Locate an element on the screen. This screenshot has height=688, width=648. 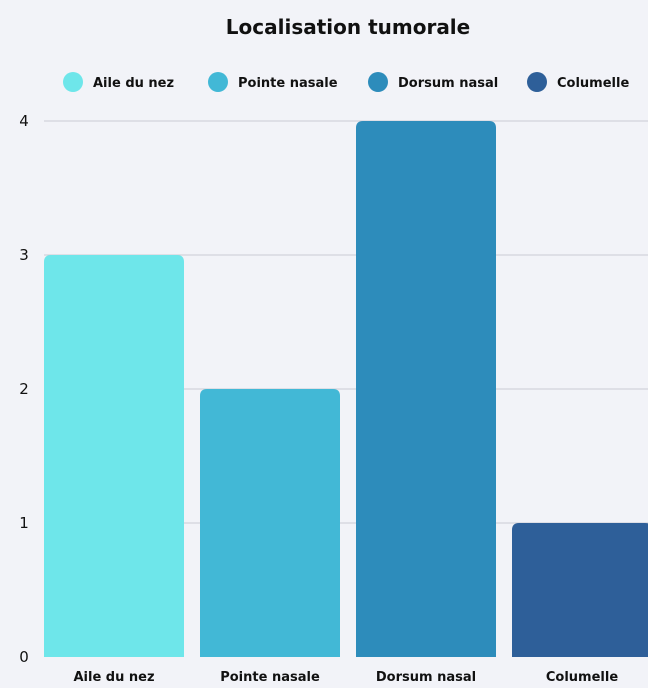
bar-columelle is located at coordinates (580, 590).